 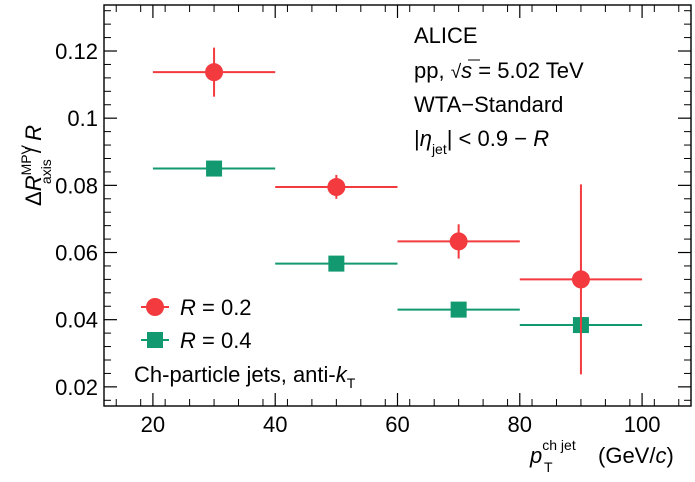 What do you see at coordinates (33, 133) in the screenshot?
I see `ylabel-tail-var: R` at bounding box center [33, 133].